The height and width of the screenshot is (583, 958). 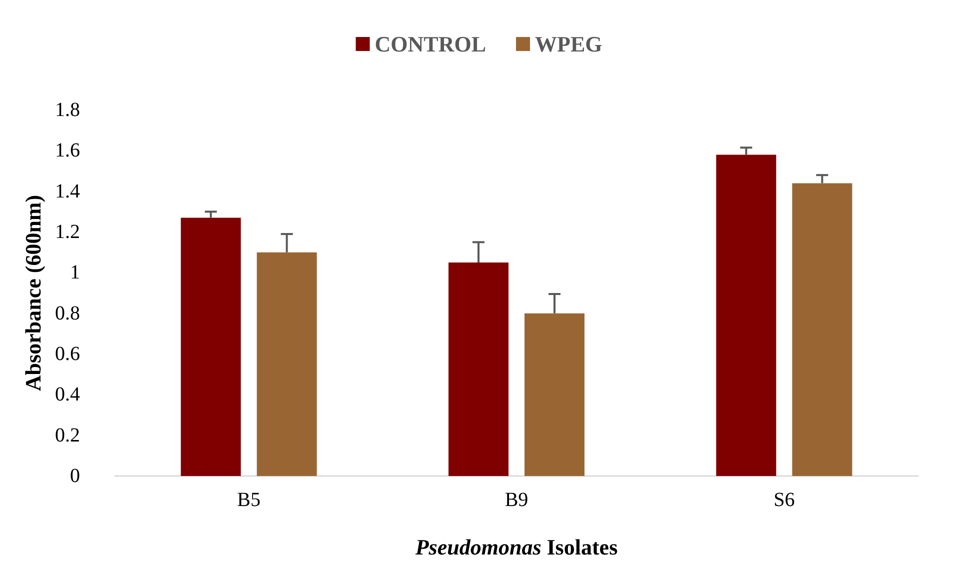 I want to click on y-tick-label: 1.4, so click(x=67, y=191).